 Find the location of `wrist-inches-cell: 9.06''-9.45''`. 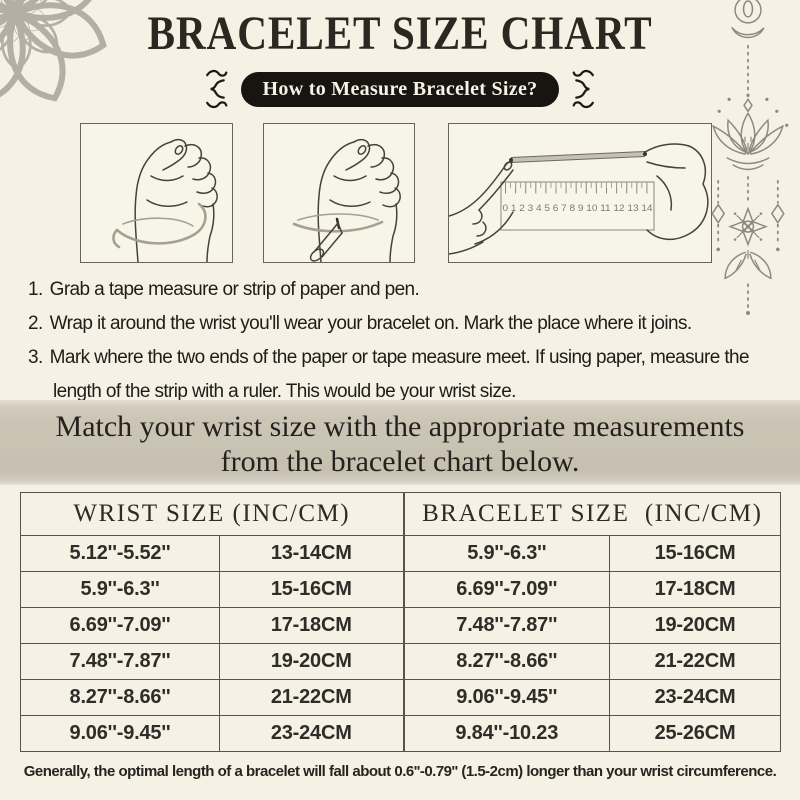

wrist-inches-cell: 9.06''-9.45'' is located at coordinates (120, 733).